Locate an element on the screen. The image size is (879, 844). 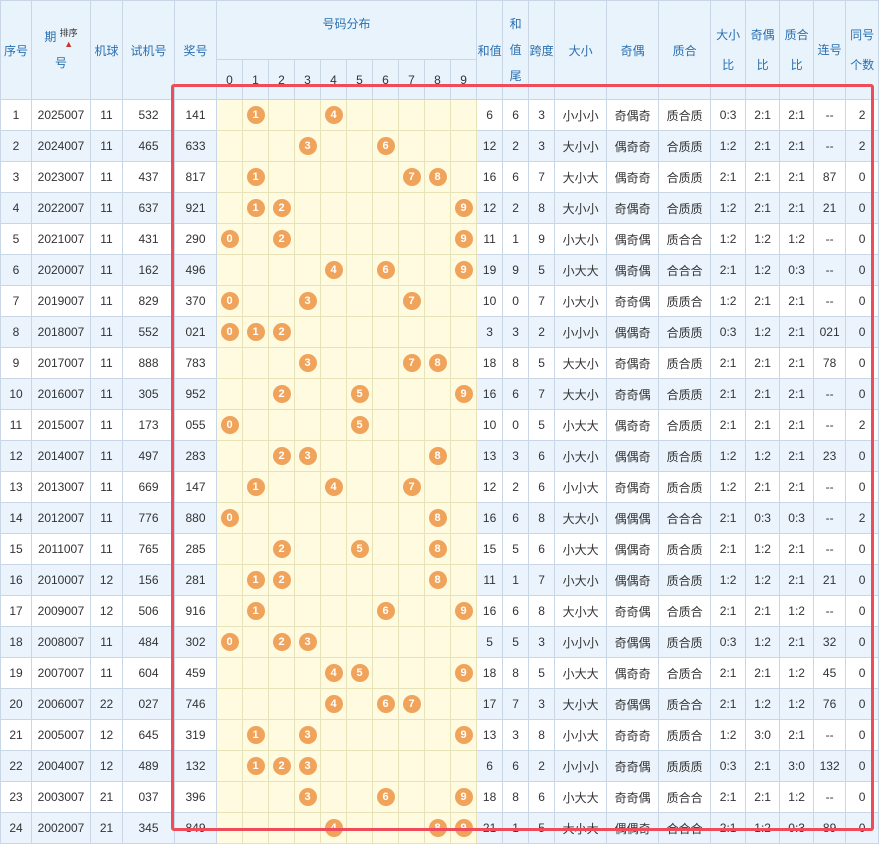
cell-prize-number: 285 is located at coordinates (195, 549).